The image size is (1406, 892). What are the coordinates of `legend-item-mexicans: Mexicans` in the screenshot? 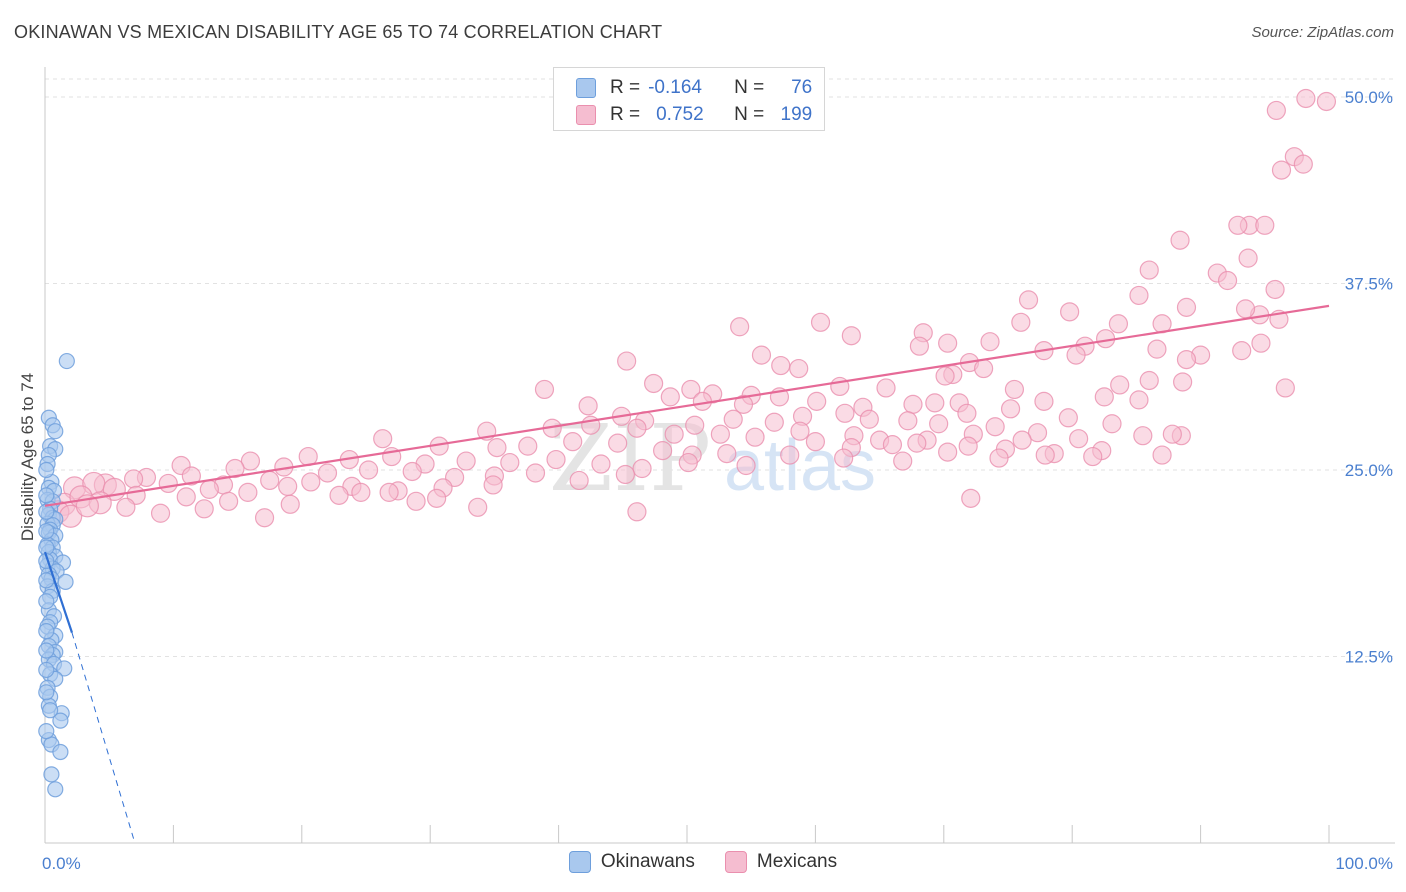 It's located at (781, 862).